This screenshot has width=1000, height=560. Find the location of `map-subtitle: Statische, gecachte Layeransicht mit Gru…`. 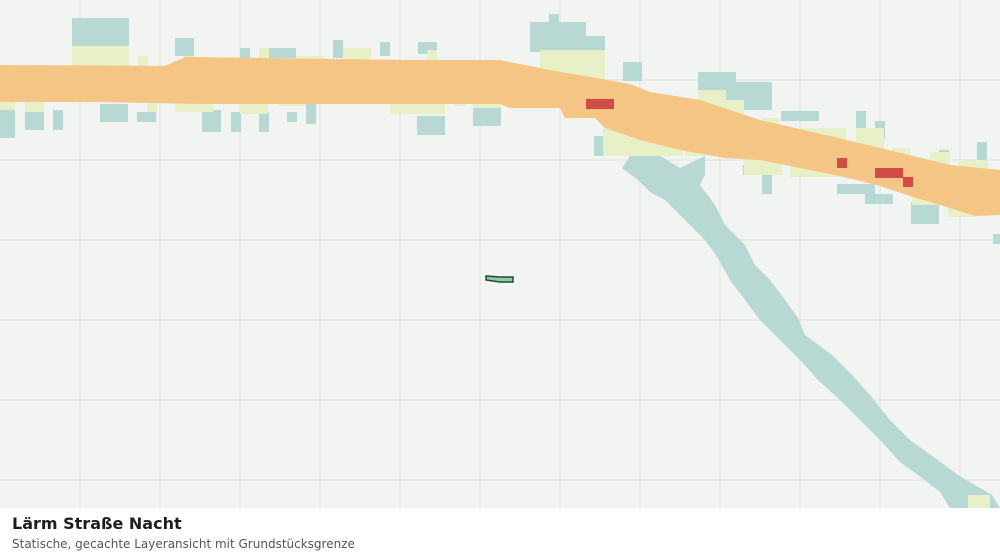

map-subtitle: Statische, gecachte Layeransicht mit Gru… is located at coordinates (183, 544).